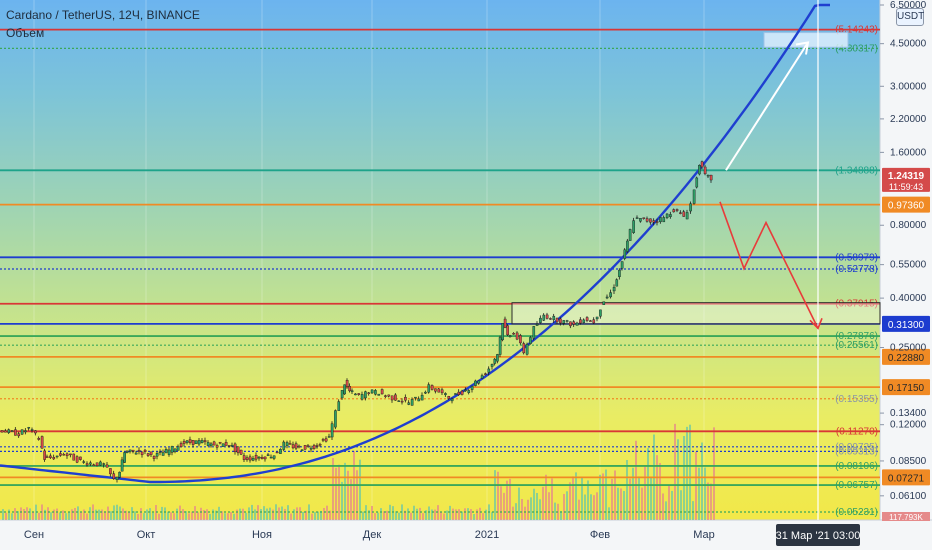 The width and height of the screenshot is (932, 550). What do you see at coordinates (769, 265) in the screenshot?
I see `forecast-down-arrow` at bounding box center [769, 265].